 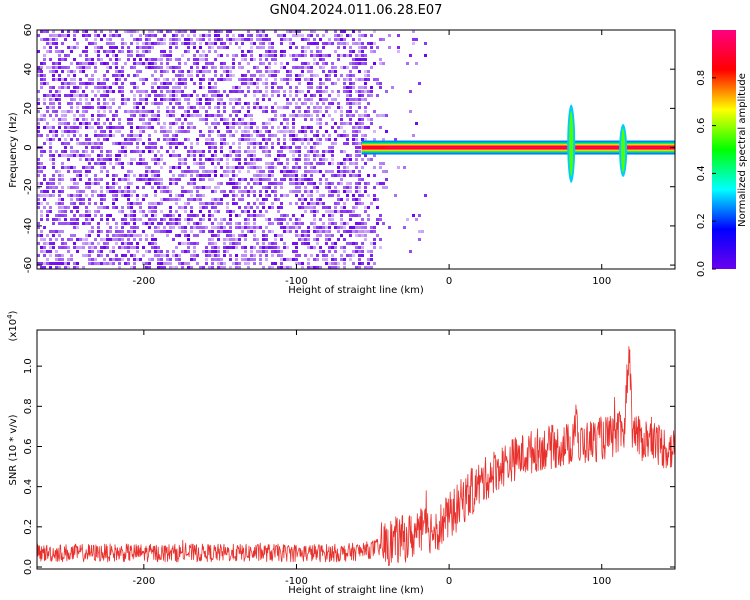 I want to click on snr-multiplier-close: ), so click(x=13, y=312).